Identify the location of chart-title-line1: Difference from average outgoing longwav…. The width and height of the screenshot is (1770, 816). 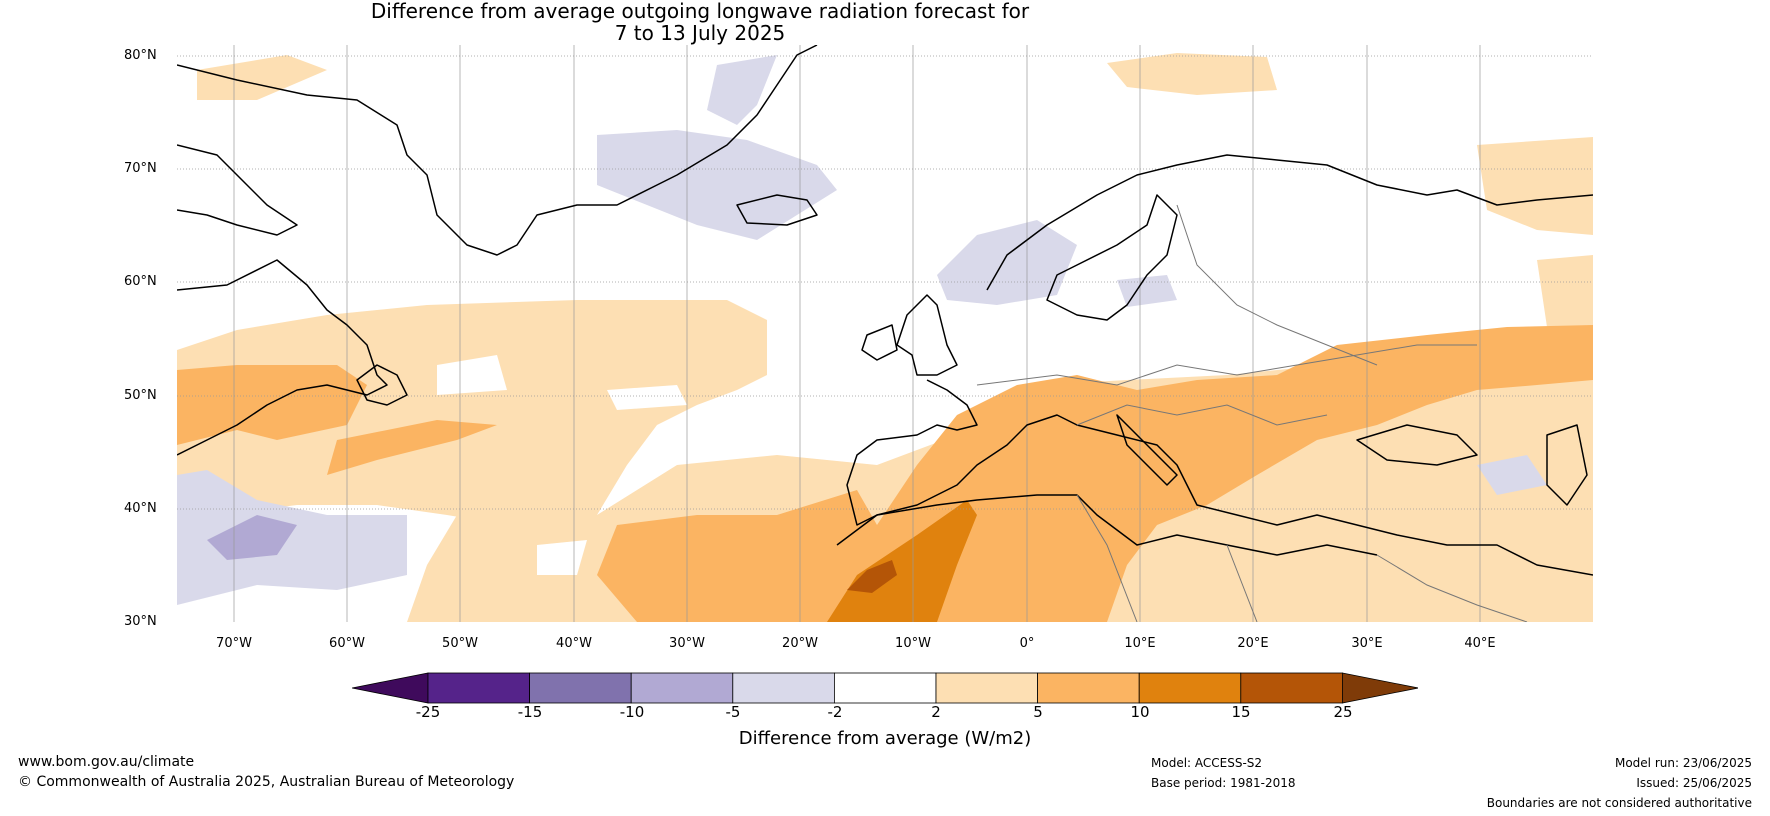
(700, 11).